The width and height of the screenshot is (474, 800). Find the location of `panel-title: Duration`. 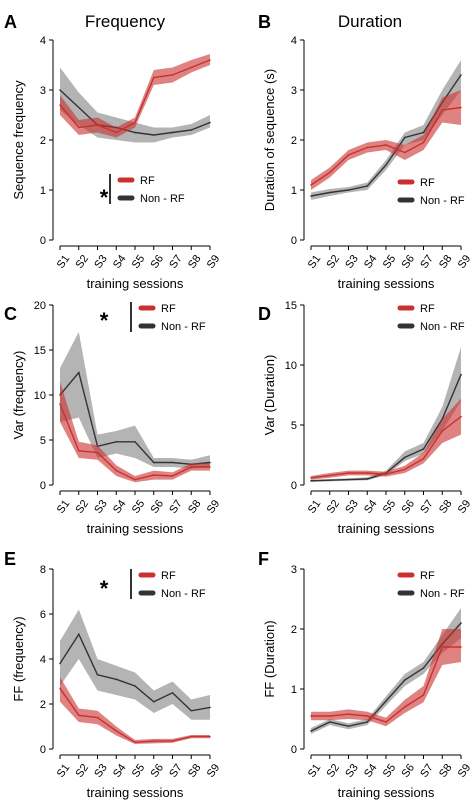

panel-title: Duration is located at coordinates (370, 21).